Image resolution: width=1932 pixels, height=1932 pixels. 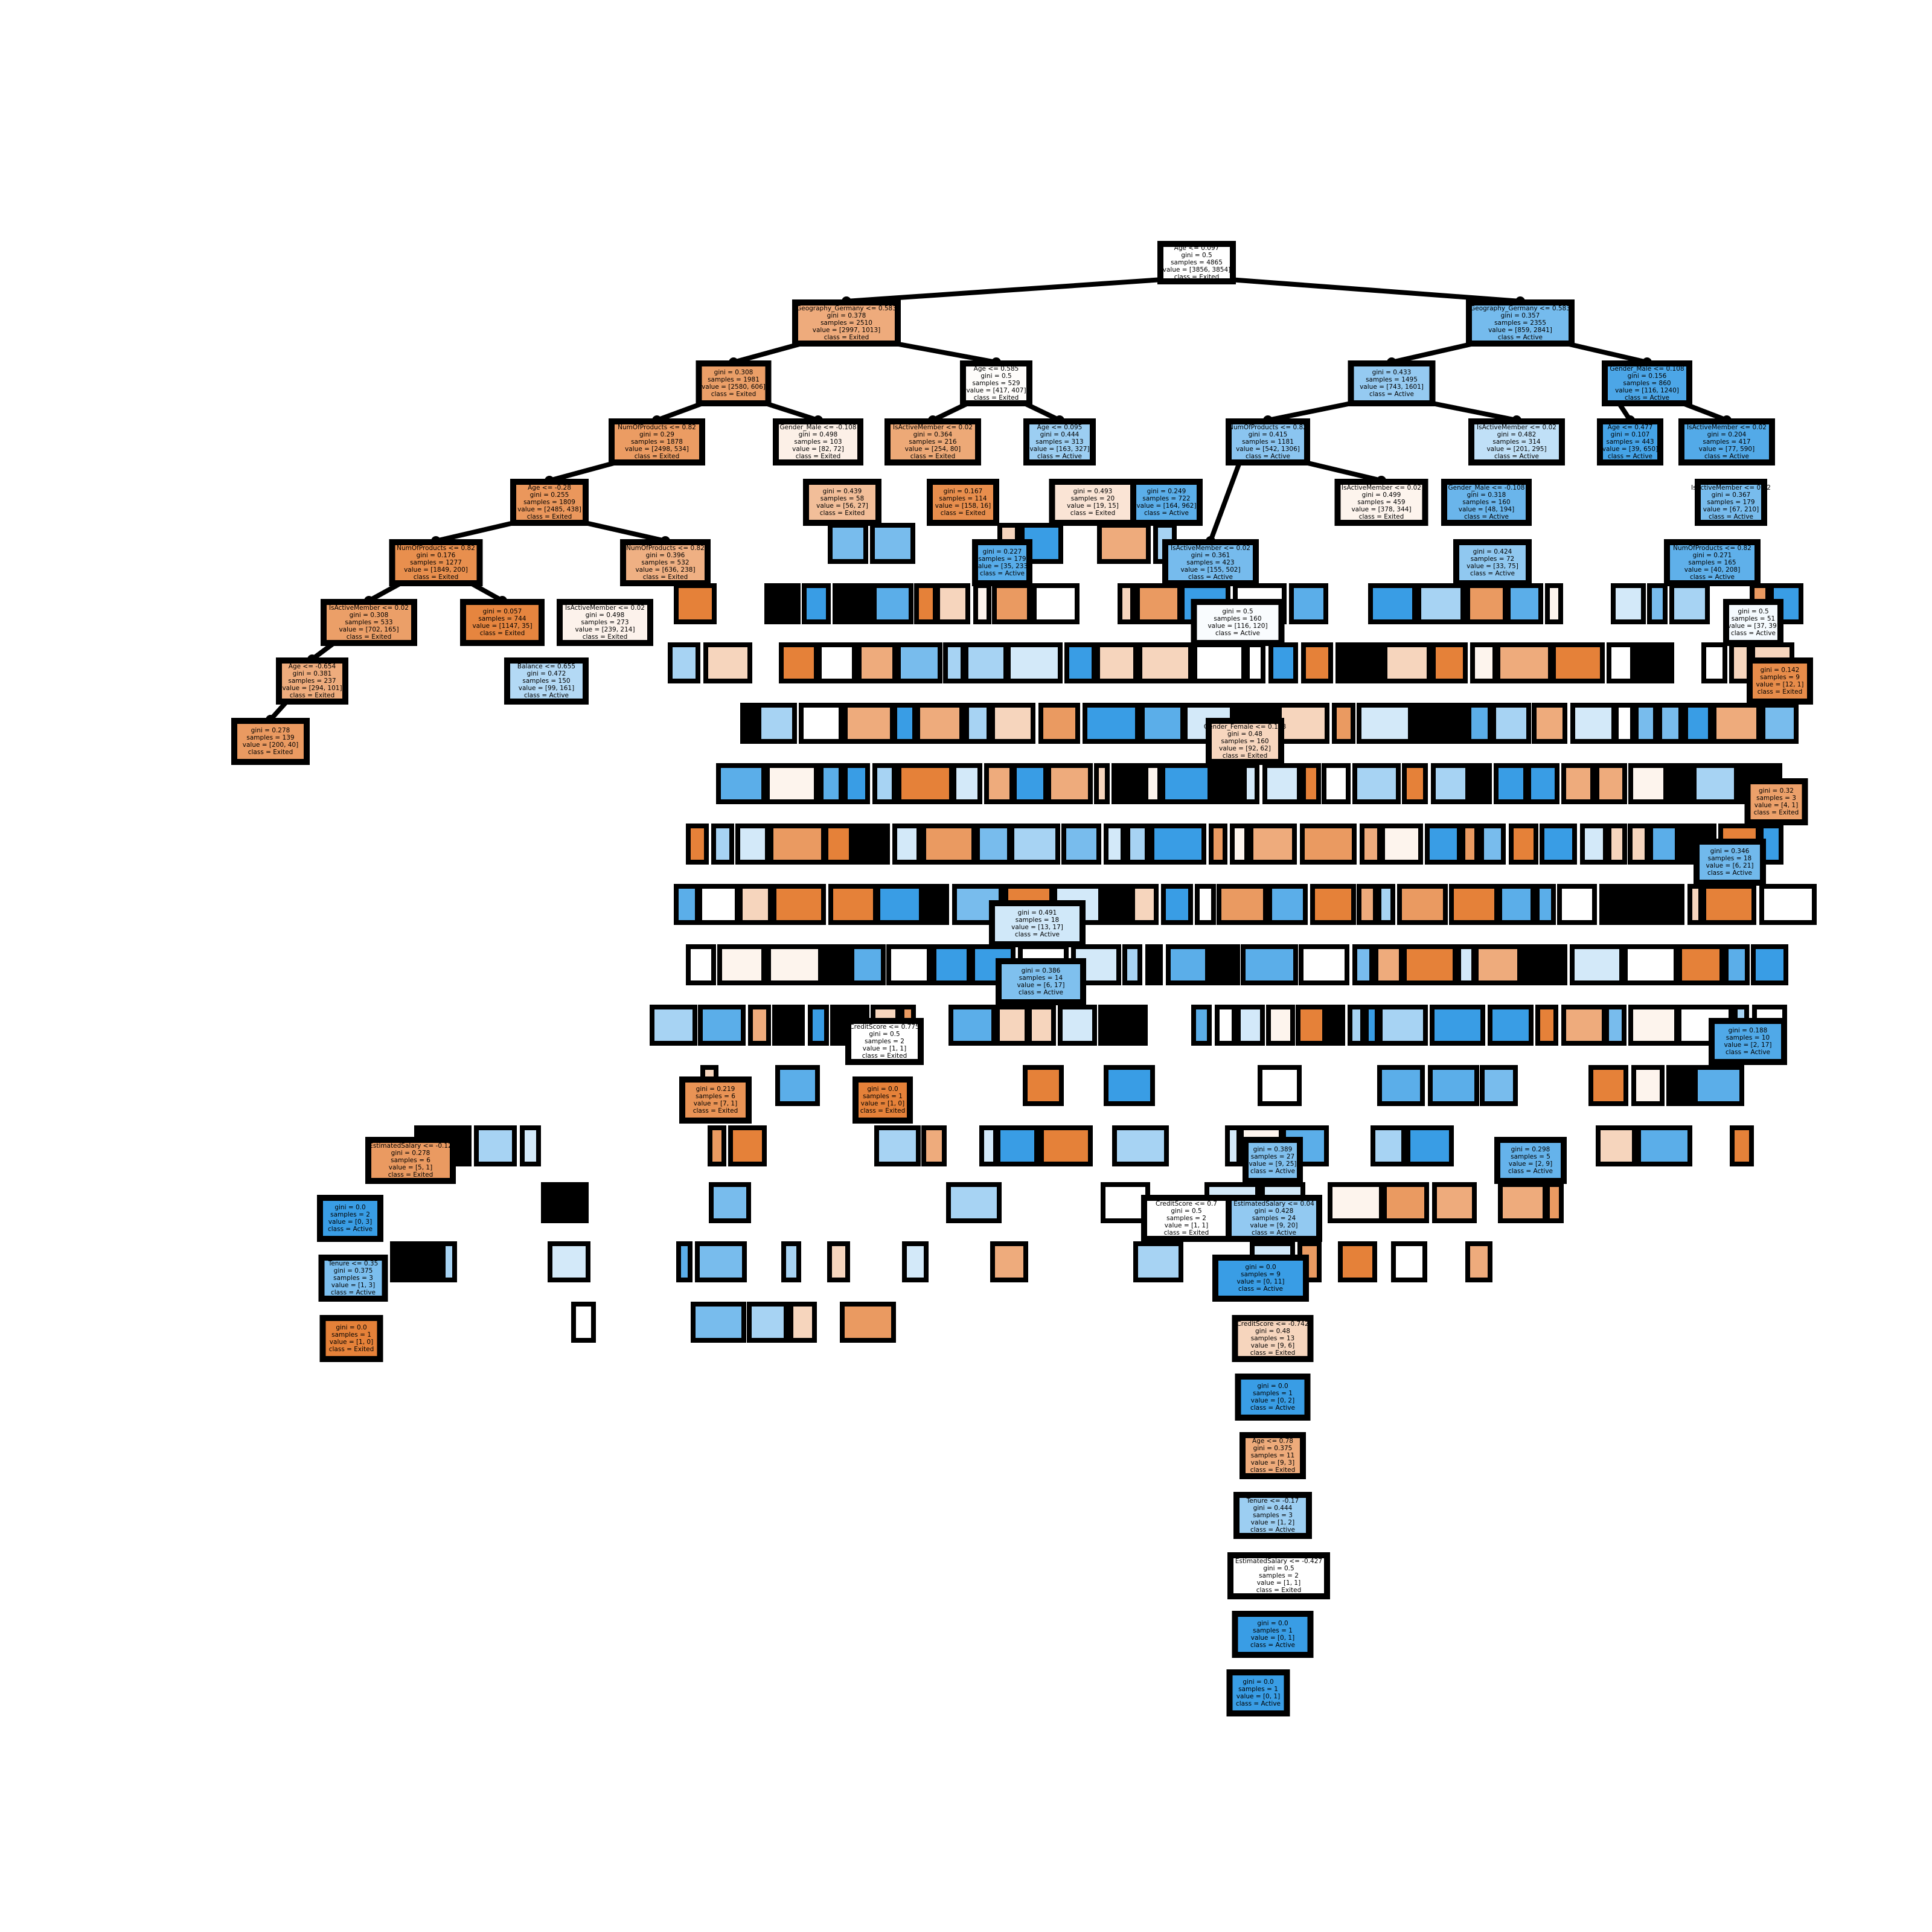 What do you see at coordinates (1037, 927) in the screenshot?
I see `tree-node-label: value = [13, 17]` at bounding box center [1037, 927].